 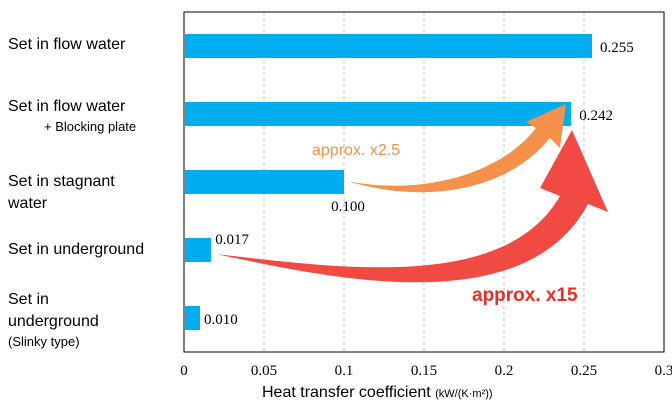 I want to click on category-label-stagnant-water: Set in stagnant water, so click(x=61, y=192).